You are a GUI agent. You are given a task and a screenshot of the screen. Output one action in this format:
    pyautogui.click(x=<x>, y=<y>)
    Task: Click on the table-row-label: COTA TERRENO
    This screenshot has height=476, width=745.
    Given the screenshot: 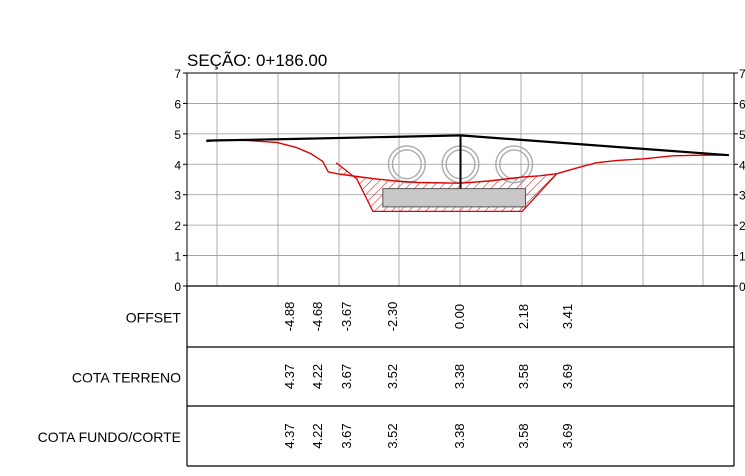 What is the action you would take?
    pyautogui.click(x=126, y=378)
    